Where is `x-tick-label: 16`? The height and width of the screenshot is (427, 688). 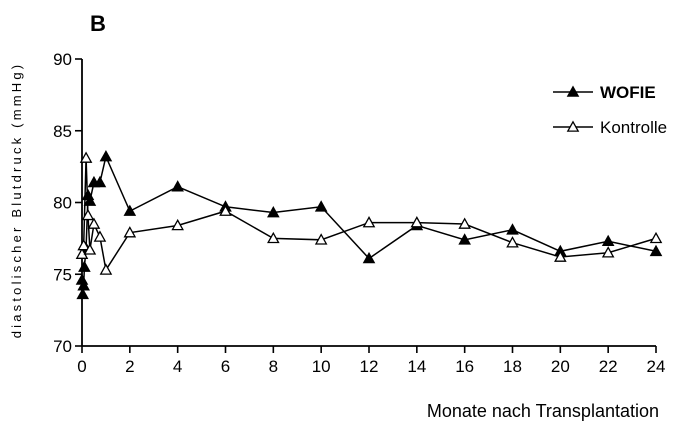 x-tick-label: 16 is located at coordinates (464, 366).